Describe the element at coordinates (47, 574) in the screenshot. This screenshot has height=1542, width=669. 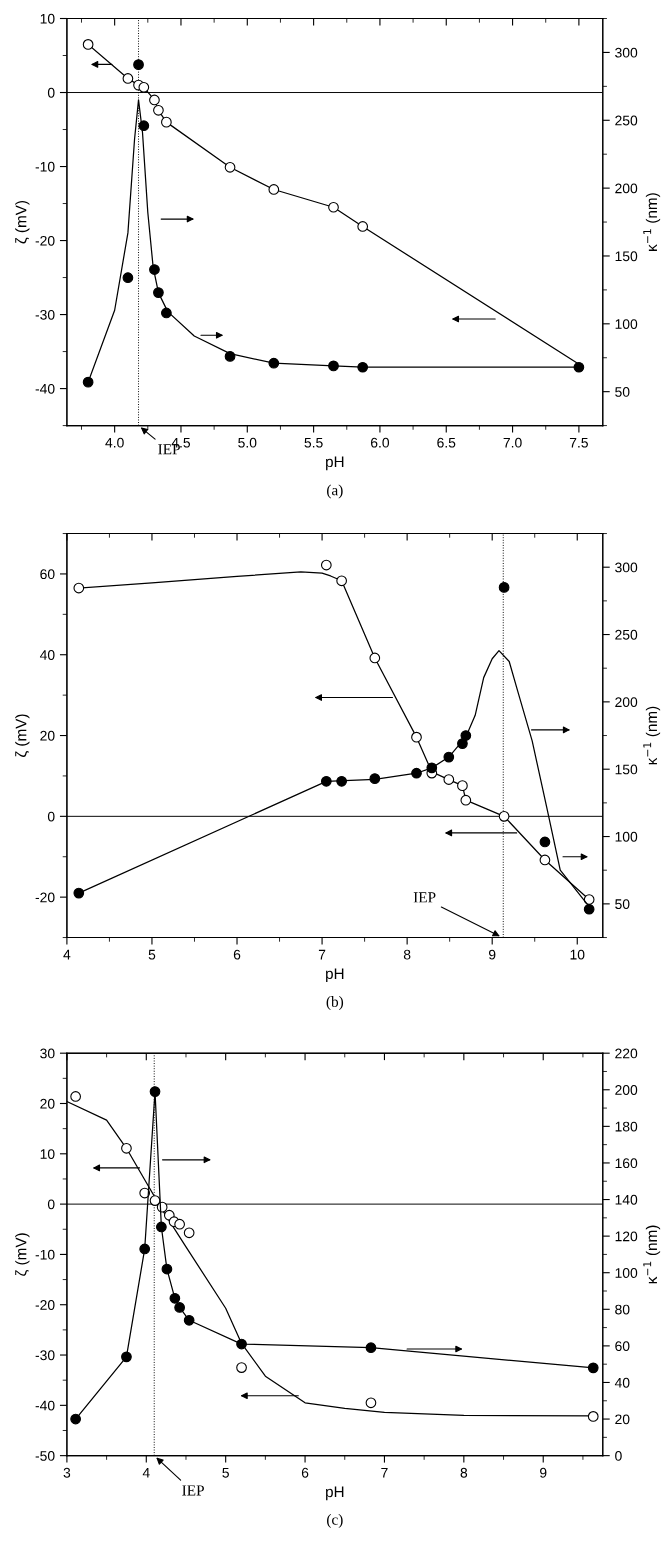
I see `y-tick-label: 60` at that location.